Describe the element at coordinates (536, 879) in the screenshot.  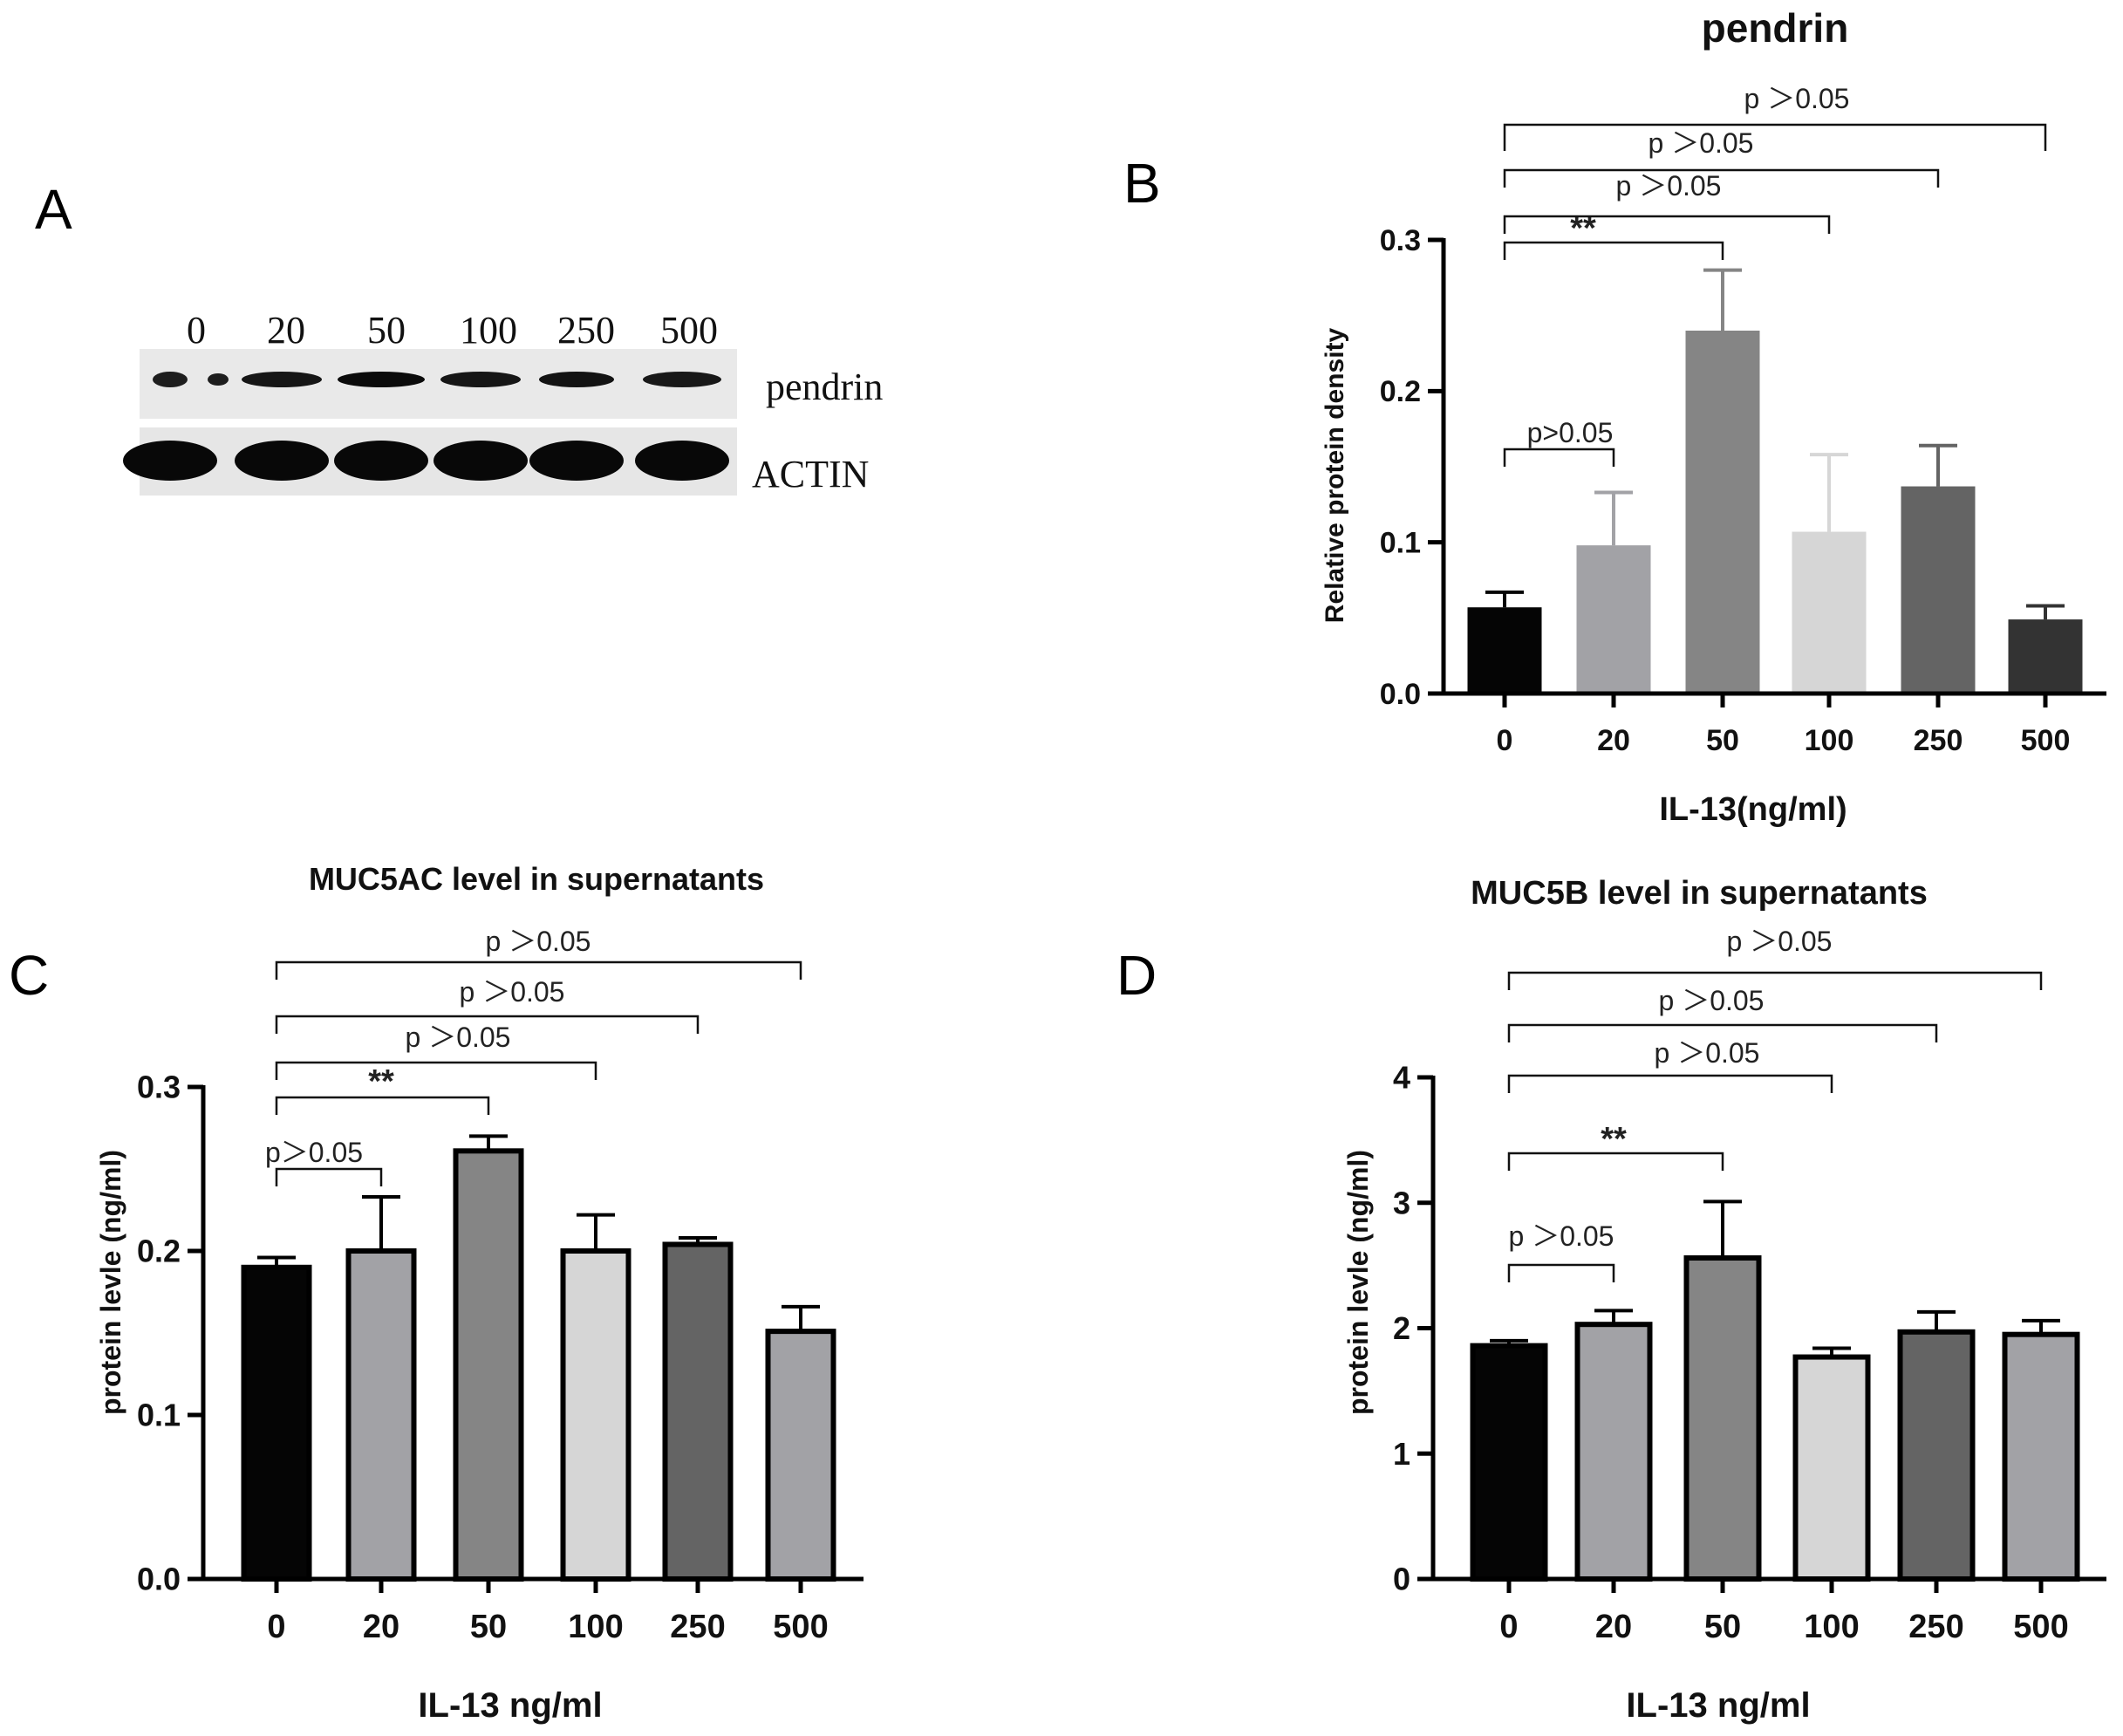
I see `chart-title: MUC5AC level in supernatants` at that location.